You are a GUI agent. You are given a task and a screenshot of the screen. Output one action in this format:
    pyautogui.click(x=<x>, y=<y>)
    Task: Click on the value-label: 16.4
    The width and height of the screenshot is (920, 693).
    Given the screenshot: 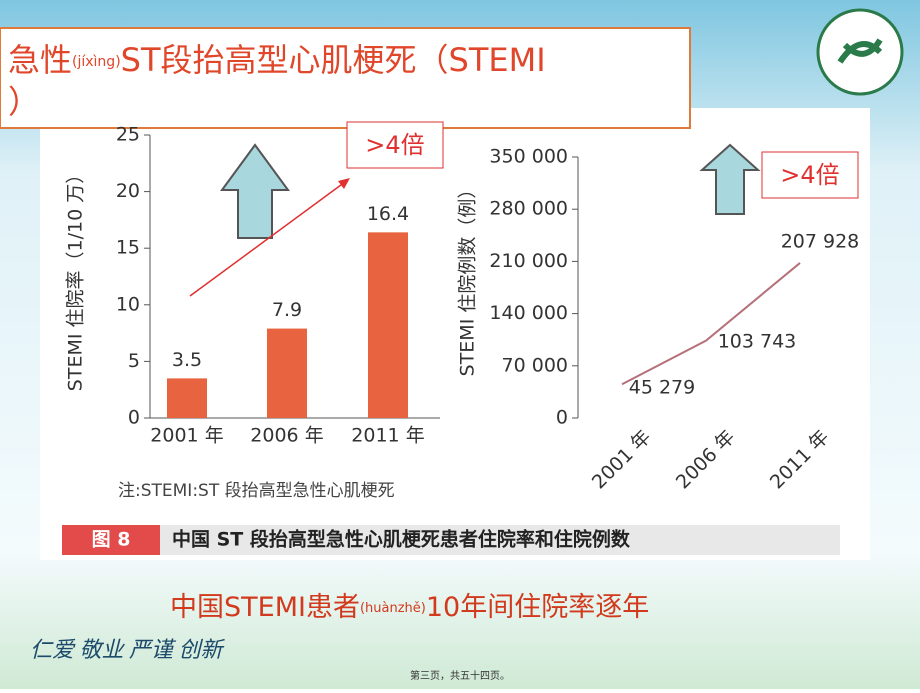 What is the action you would take?
    pyautogui.click(x=388, y=214)
    